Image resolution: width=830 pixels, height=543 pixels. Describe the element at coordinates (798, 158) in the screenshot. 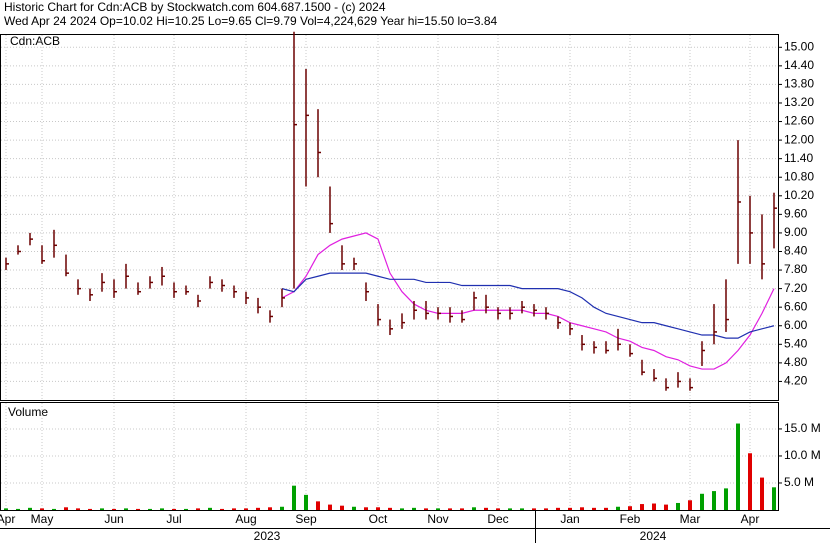

I see `y-tick-label: 11.40` at that location.